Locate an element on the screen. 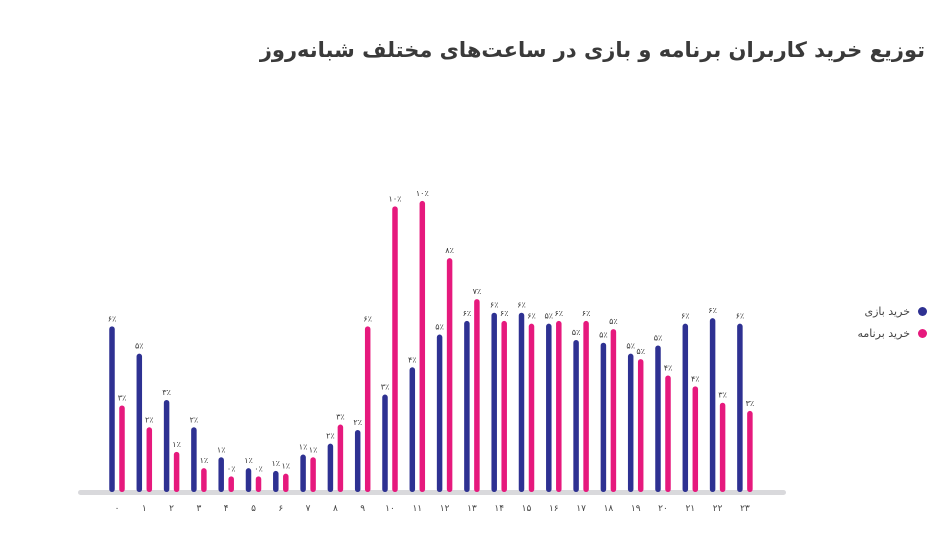 Image resolution: width=949 pixels, height=540 pixels. x-tick-label-2: ۲ is located at coordinates (171, 509).